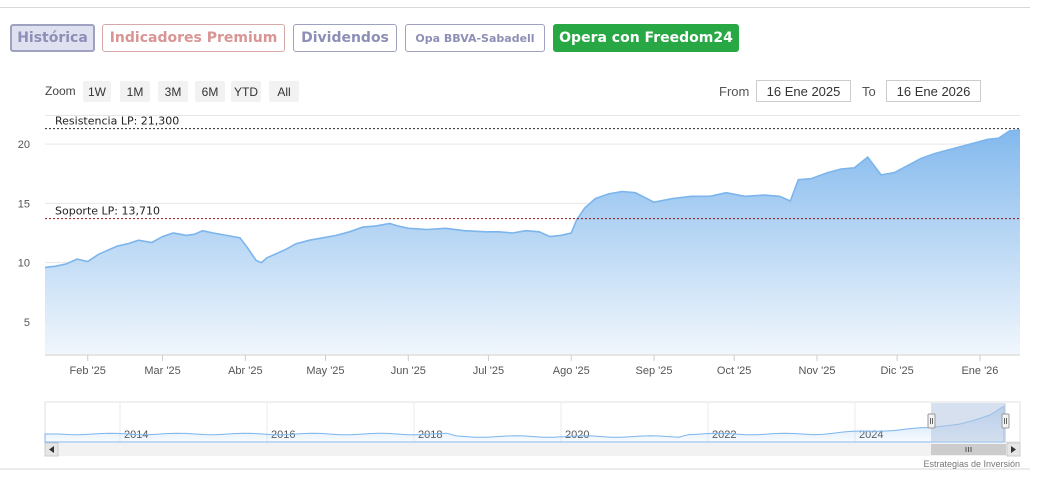 The width and height of the screenshot is (1038, 477). What do you see at coordinates (246, 91) in the screenshot?
I see `zoom-ytd-button: YTD` at bounding box center [246, 91].